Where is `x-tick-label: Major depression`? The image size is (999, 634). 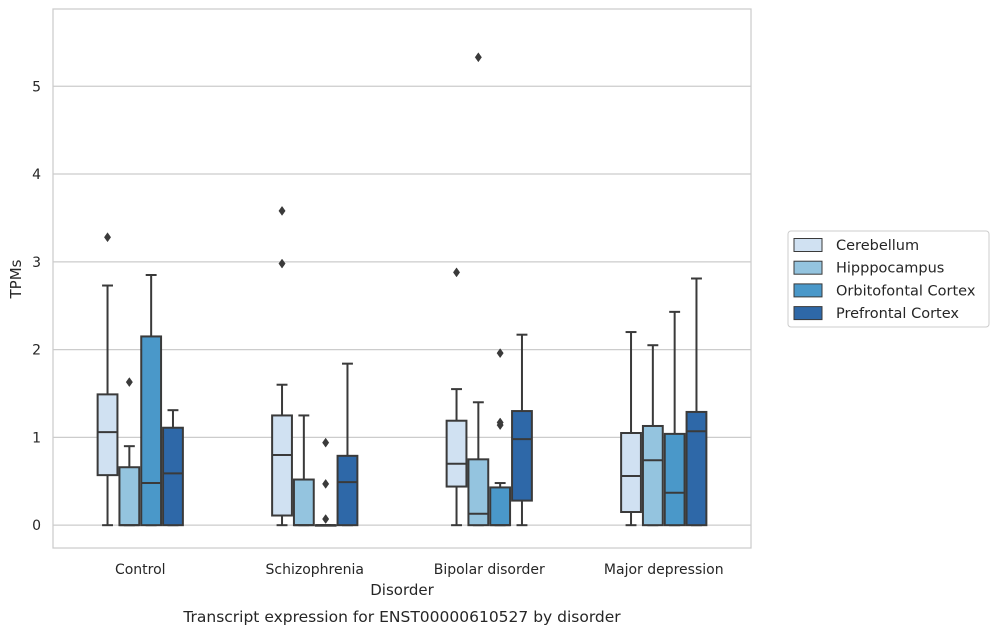 x-tick-label: Major depression is located at coordinates (664, 570).